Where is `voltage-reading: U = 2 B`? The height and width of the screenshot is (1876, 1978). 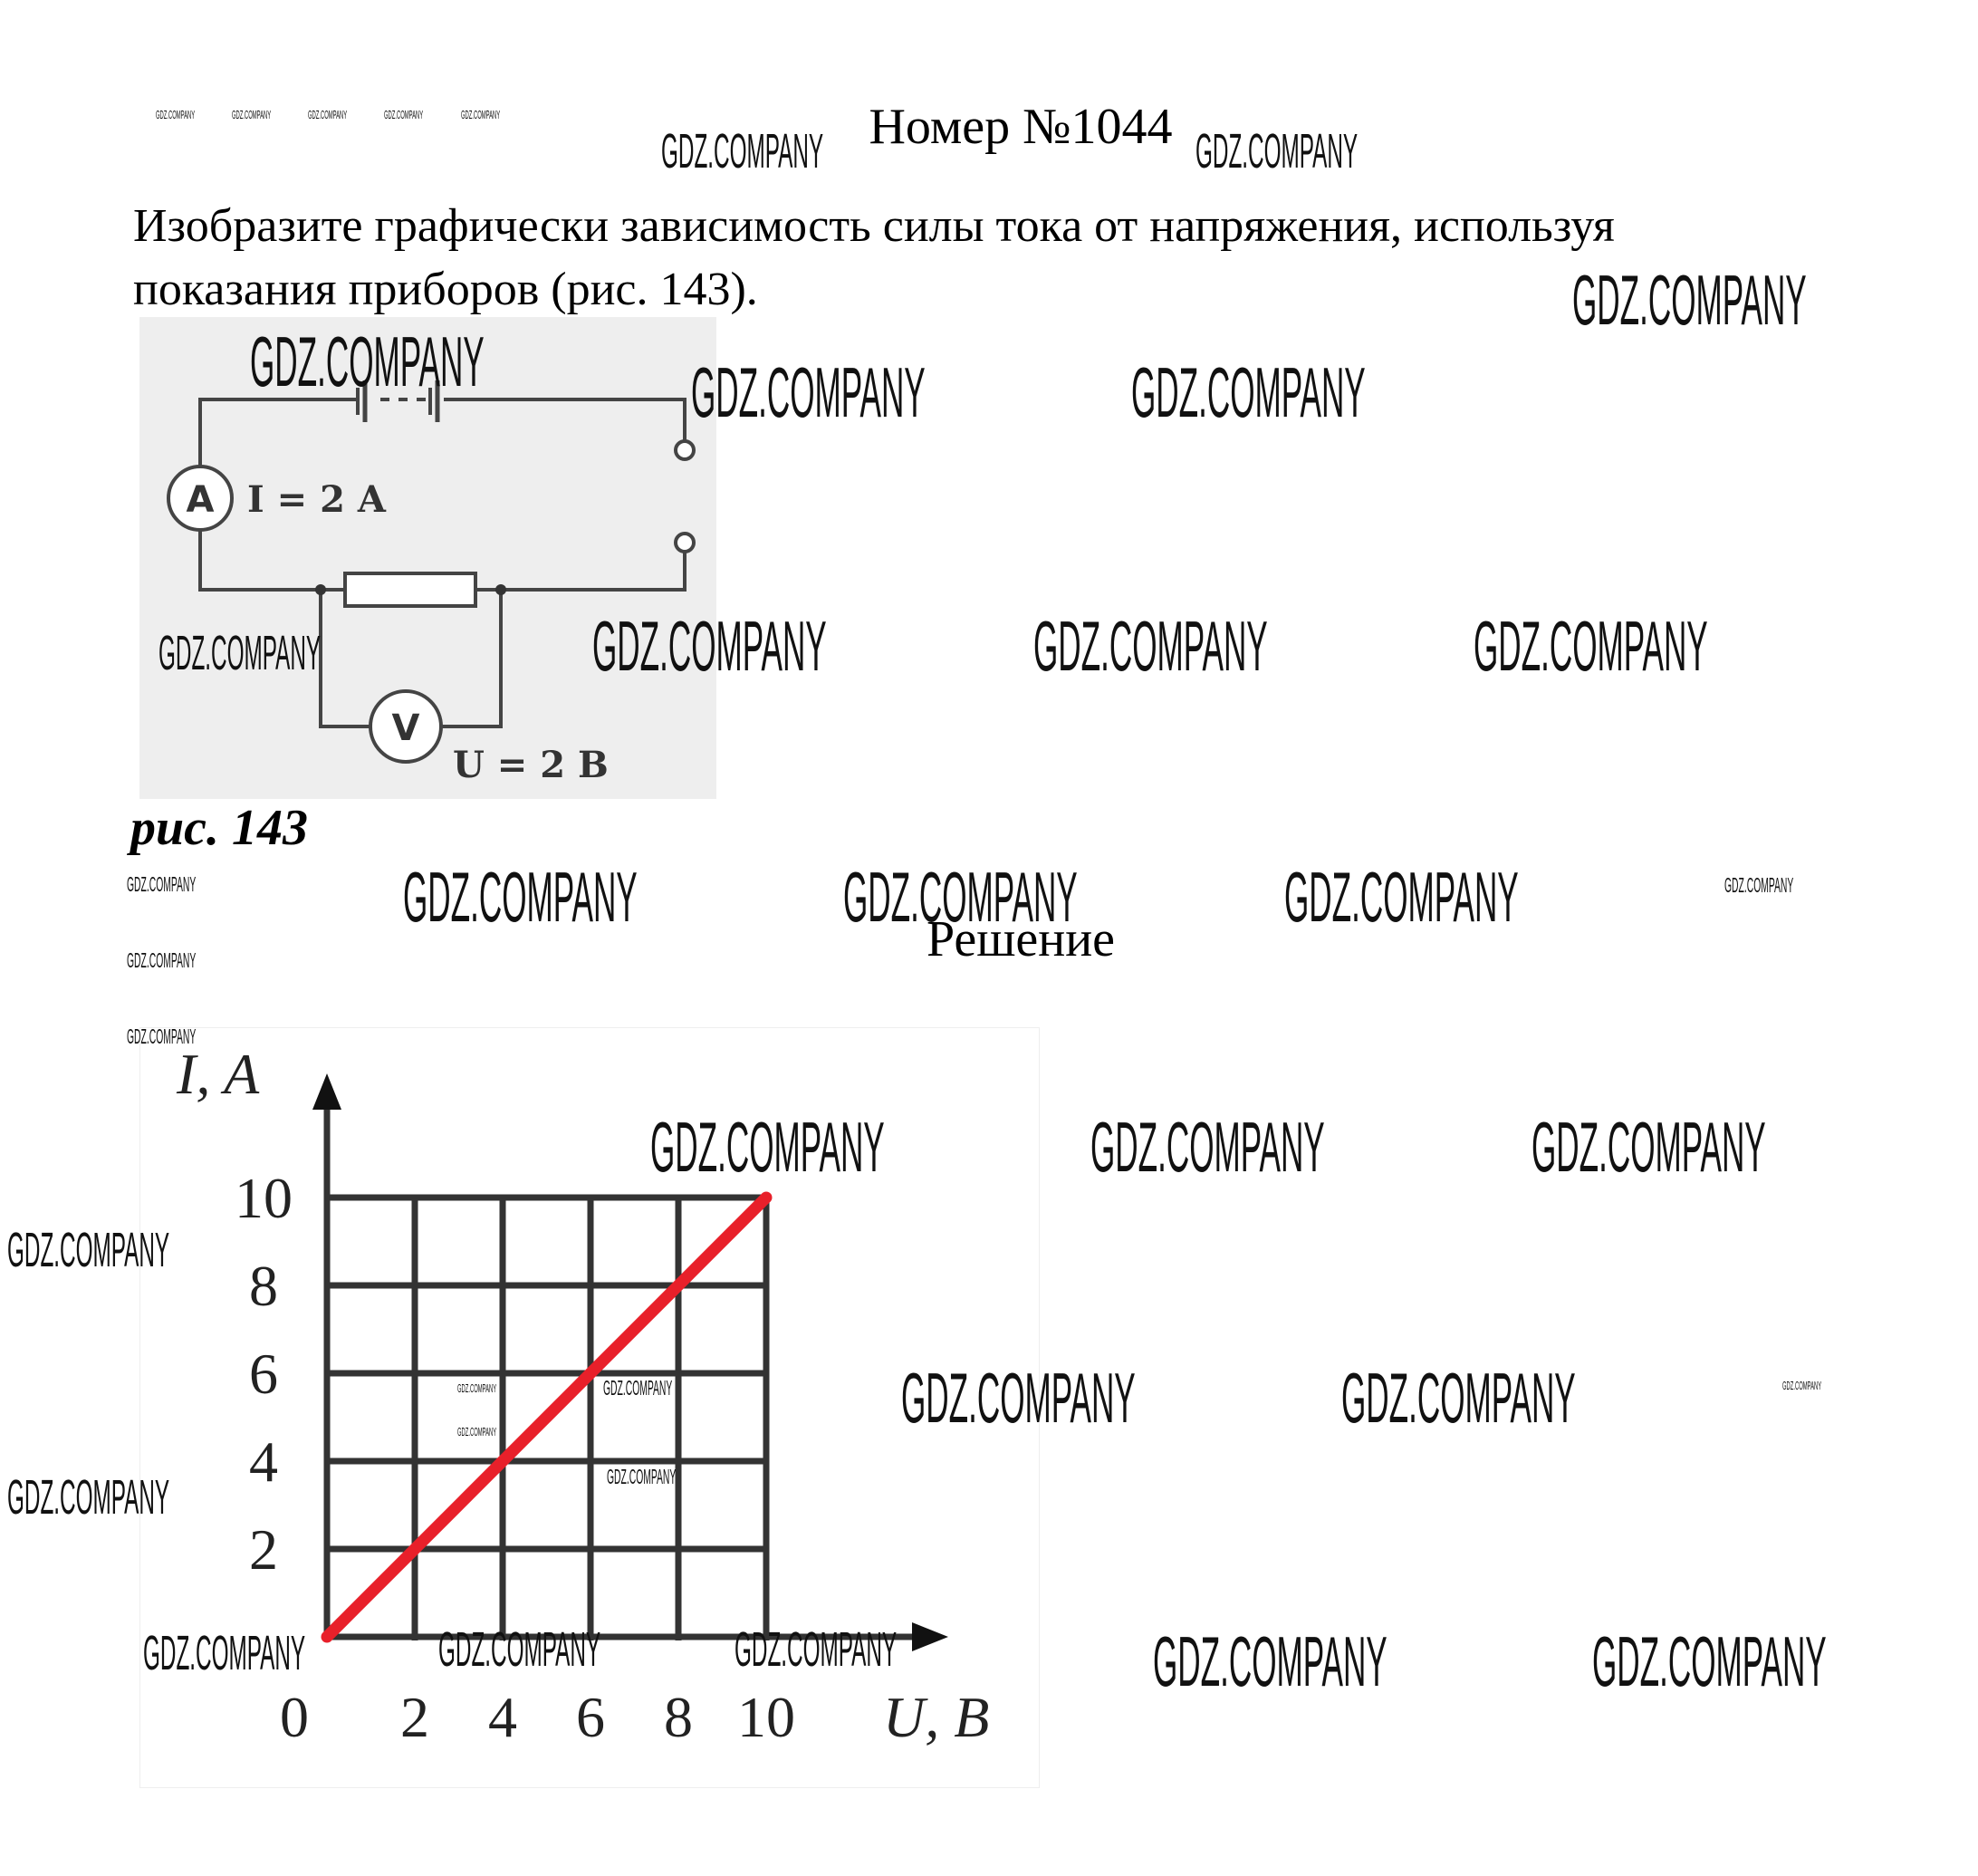 voltage-reading: U = 2 B is located at coordinates (531, 765).